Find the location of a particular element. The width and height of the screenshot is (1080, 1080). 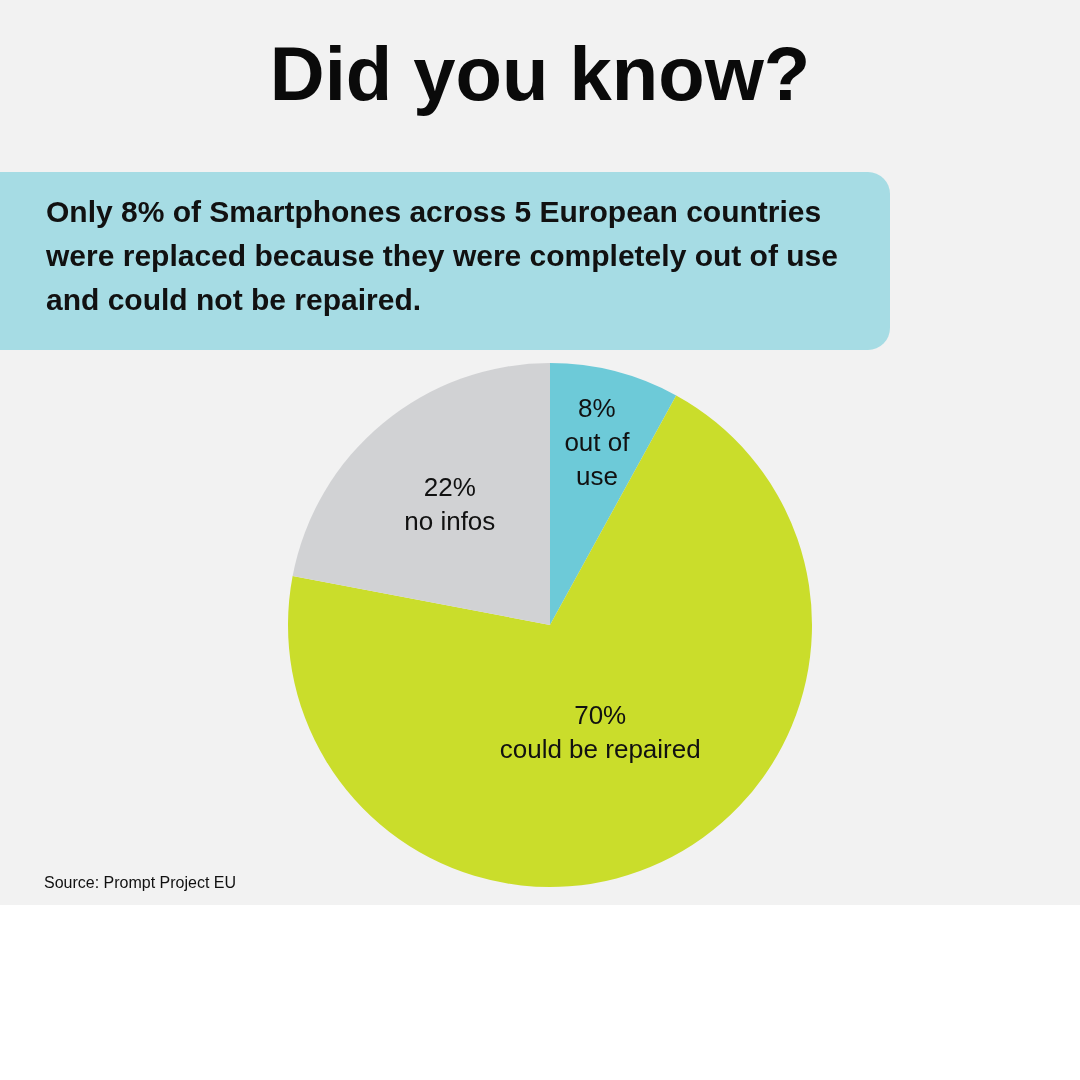

slice-label: out of use is located at coordinates (597, 459).